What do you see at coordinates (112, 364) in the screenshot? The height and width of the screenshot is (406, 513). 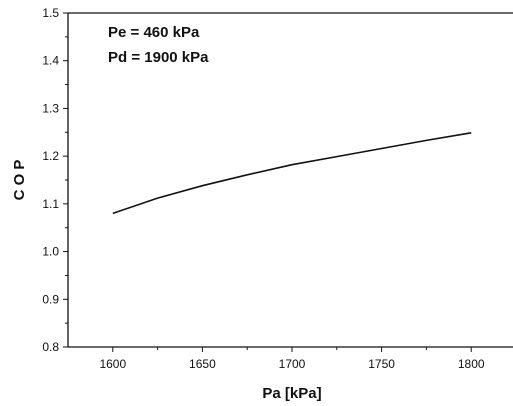 I see `x-tick-label: 1600` at bounding box center [112, 364].